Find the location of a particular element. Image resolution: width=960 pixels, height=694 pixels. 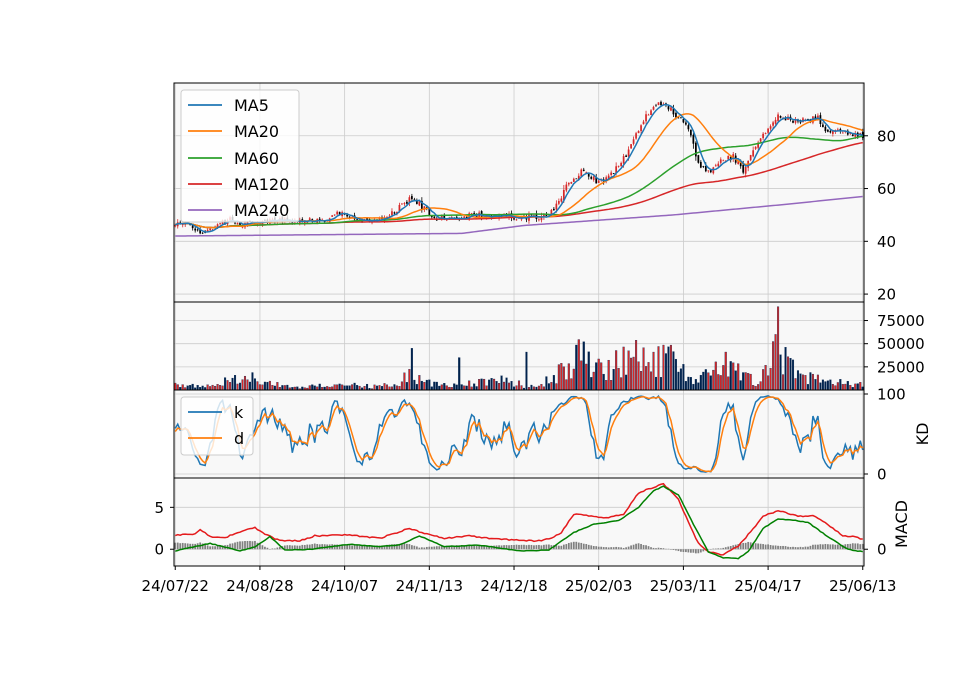

price-y-tick-label: 60 is located at coordinates (886, 189).